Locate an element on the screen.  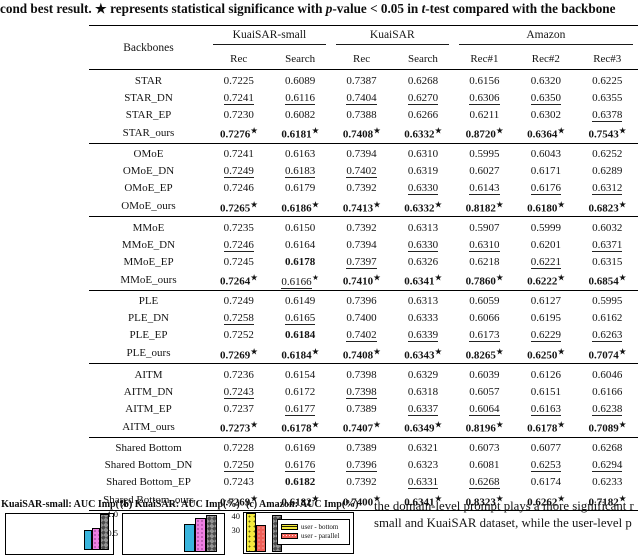
metric-cell: 0.6032 is located at coordinates (607, 226).